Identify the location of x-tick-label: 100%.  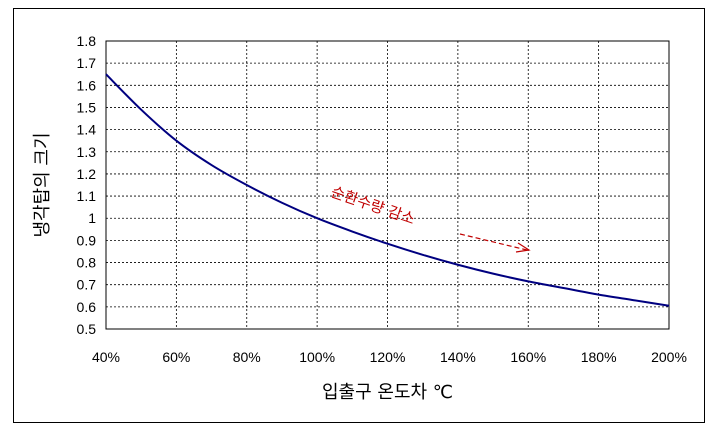
(317, 357).